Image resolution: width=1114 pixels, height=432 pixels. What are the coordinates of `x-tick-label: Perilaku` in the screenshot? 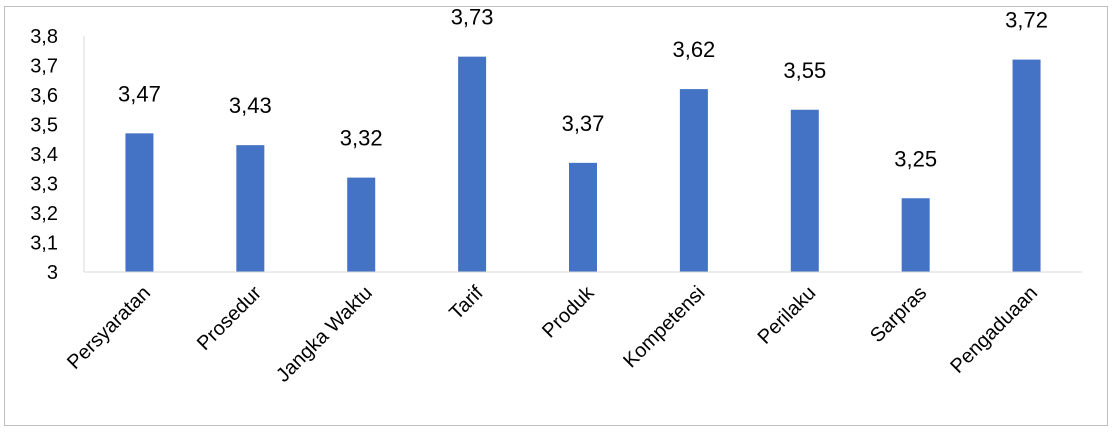 It's located at (787, 315).